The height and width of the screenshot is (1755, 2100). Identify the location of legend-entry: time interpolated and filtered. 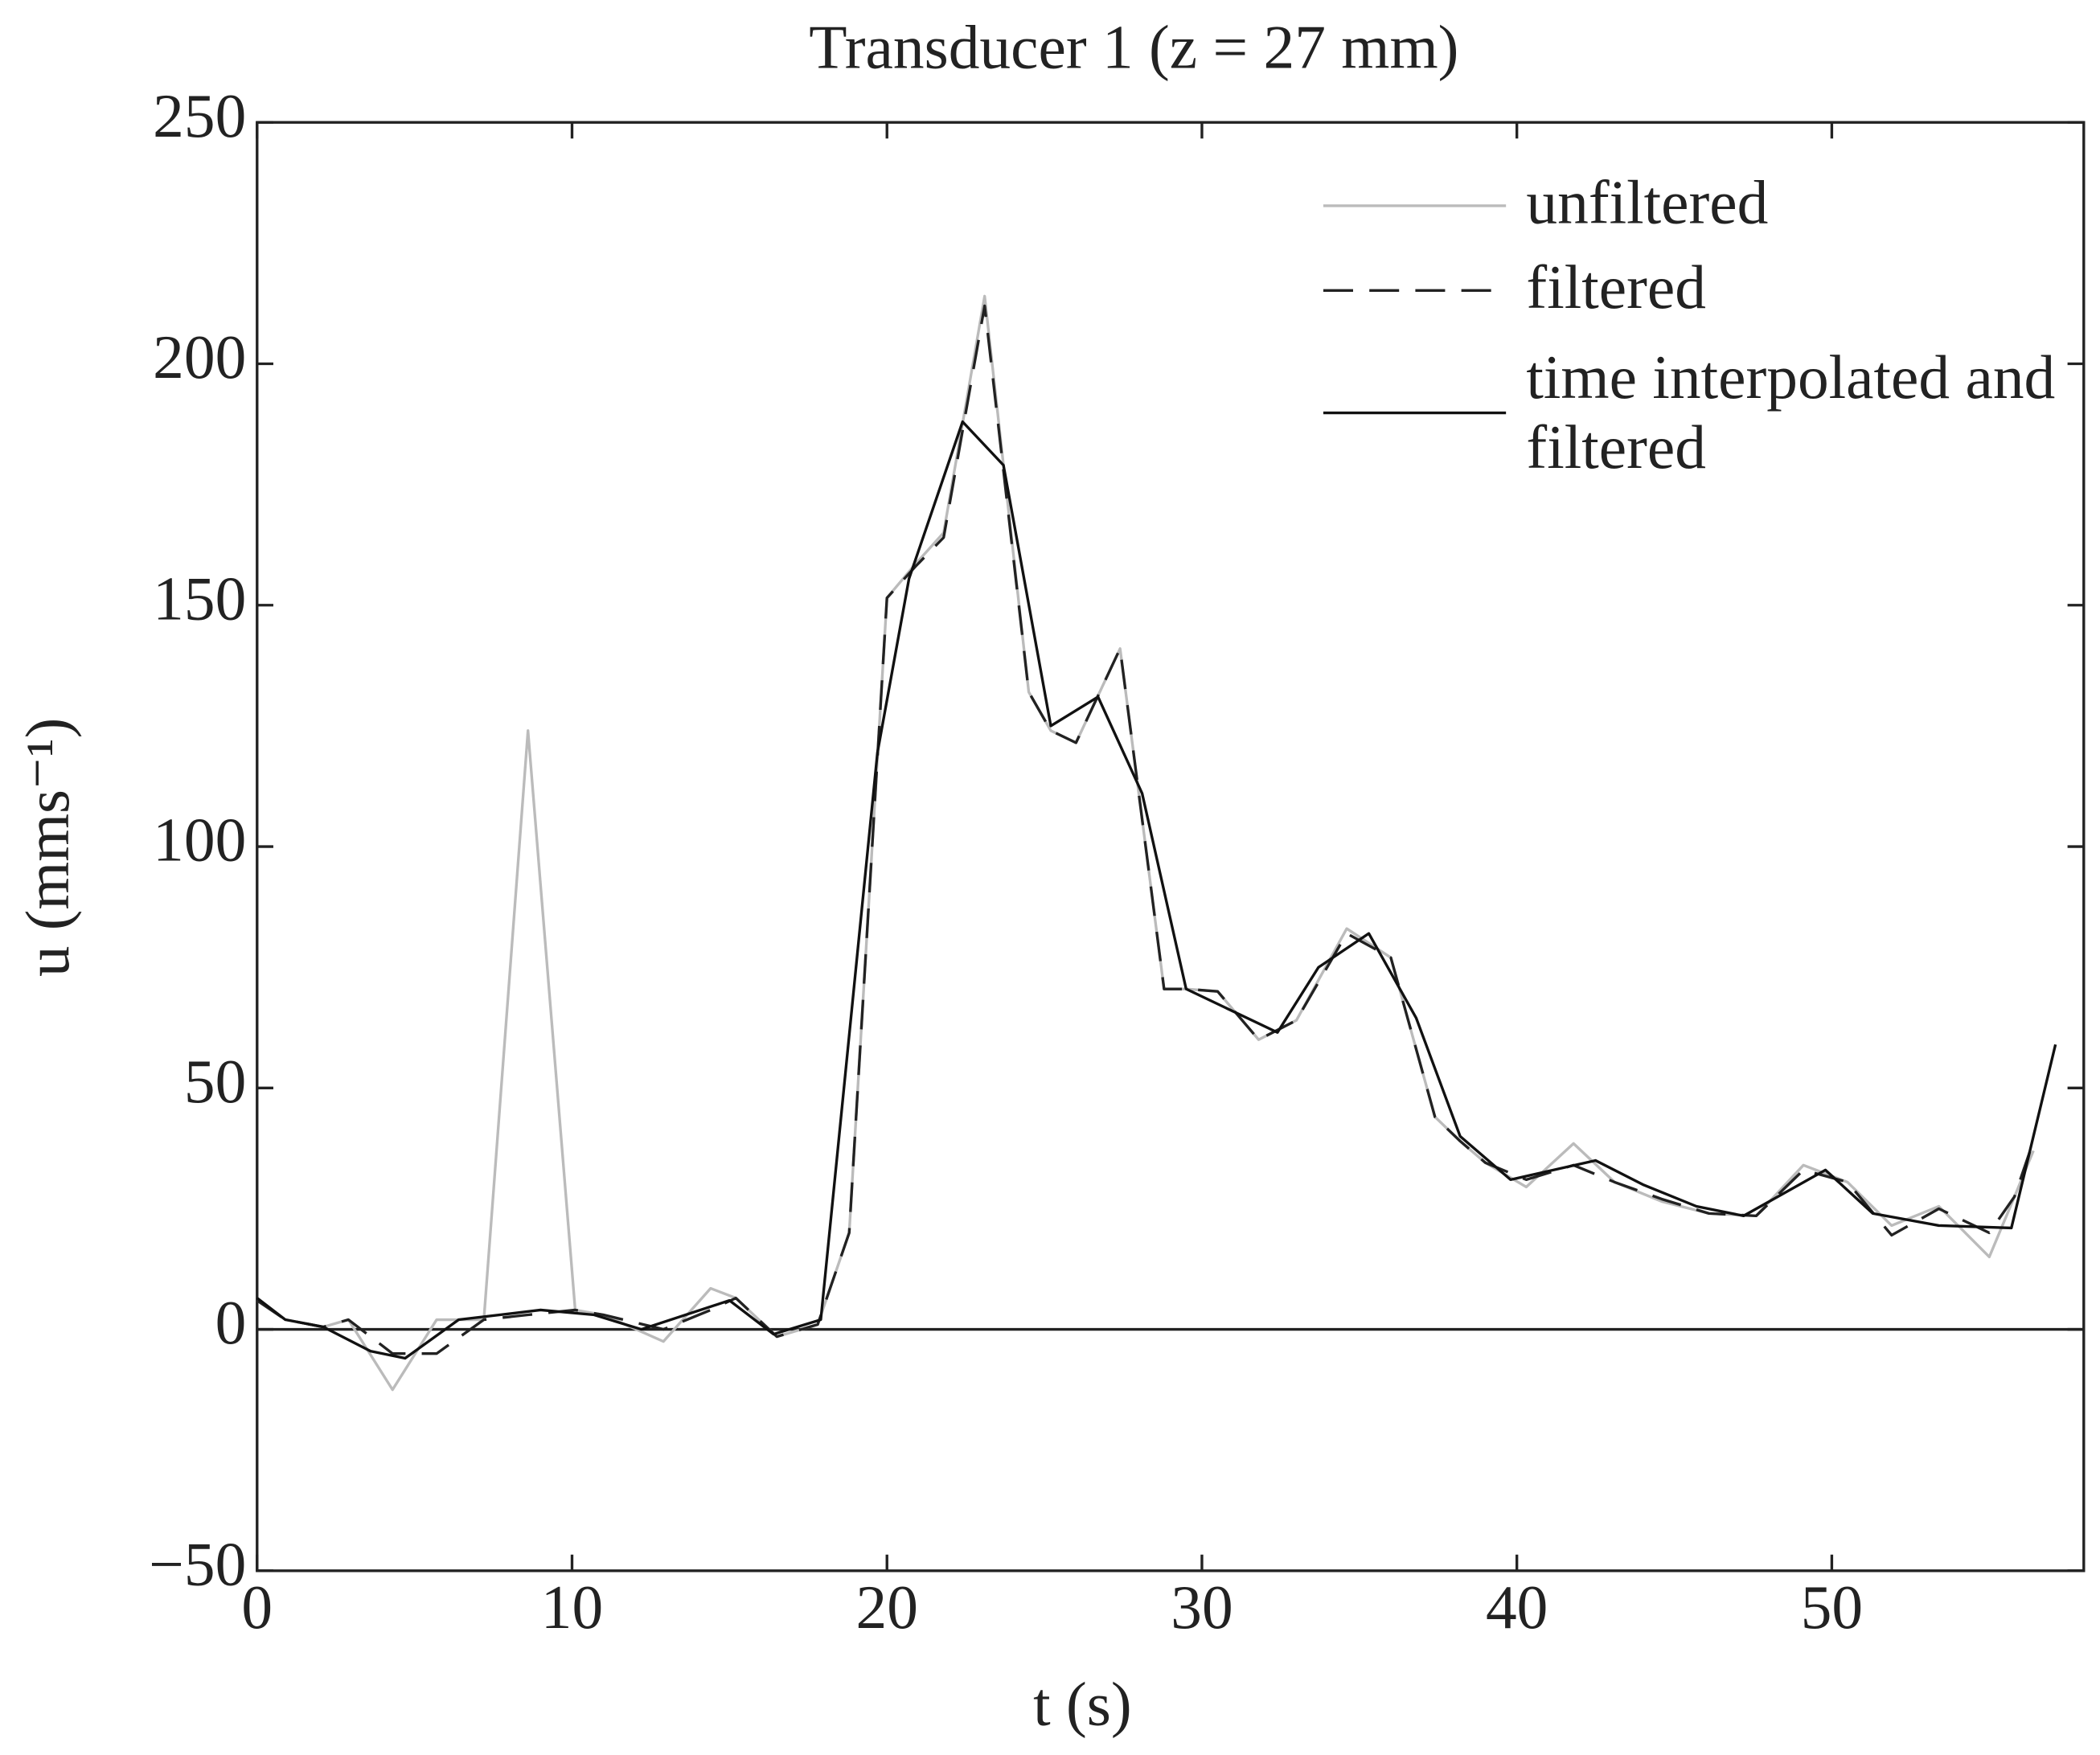
(1791, 412).